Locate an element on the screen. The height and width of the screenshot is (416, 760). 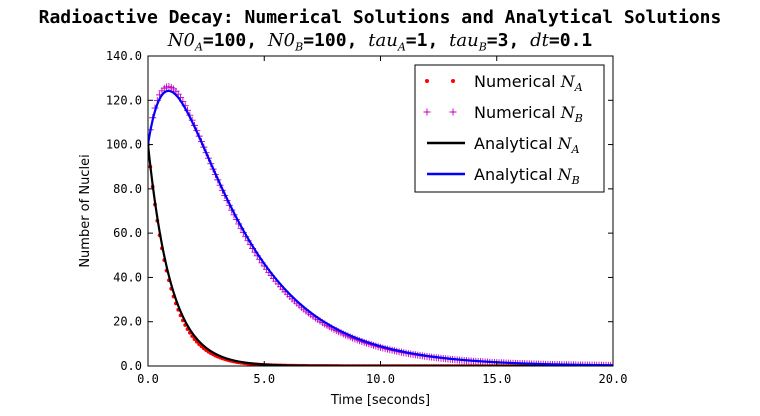
y-tick-label: 60.0 is located at coordinates (127, 233).